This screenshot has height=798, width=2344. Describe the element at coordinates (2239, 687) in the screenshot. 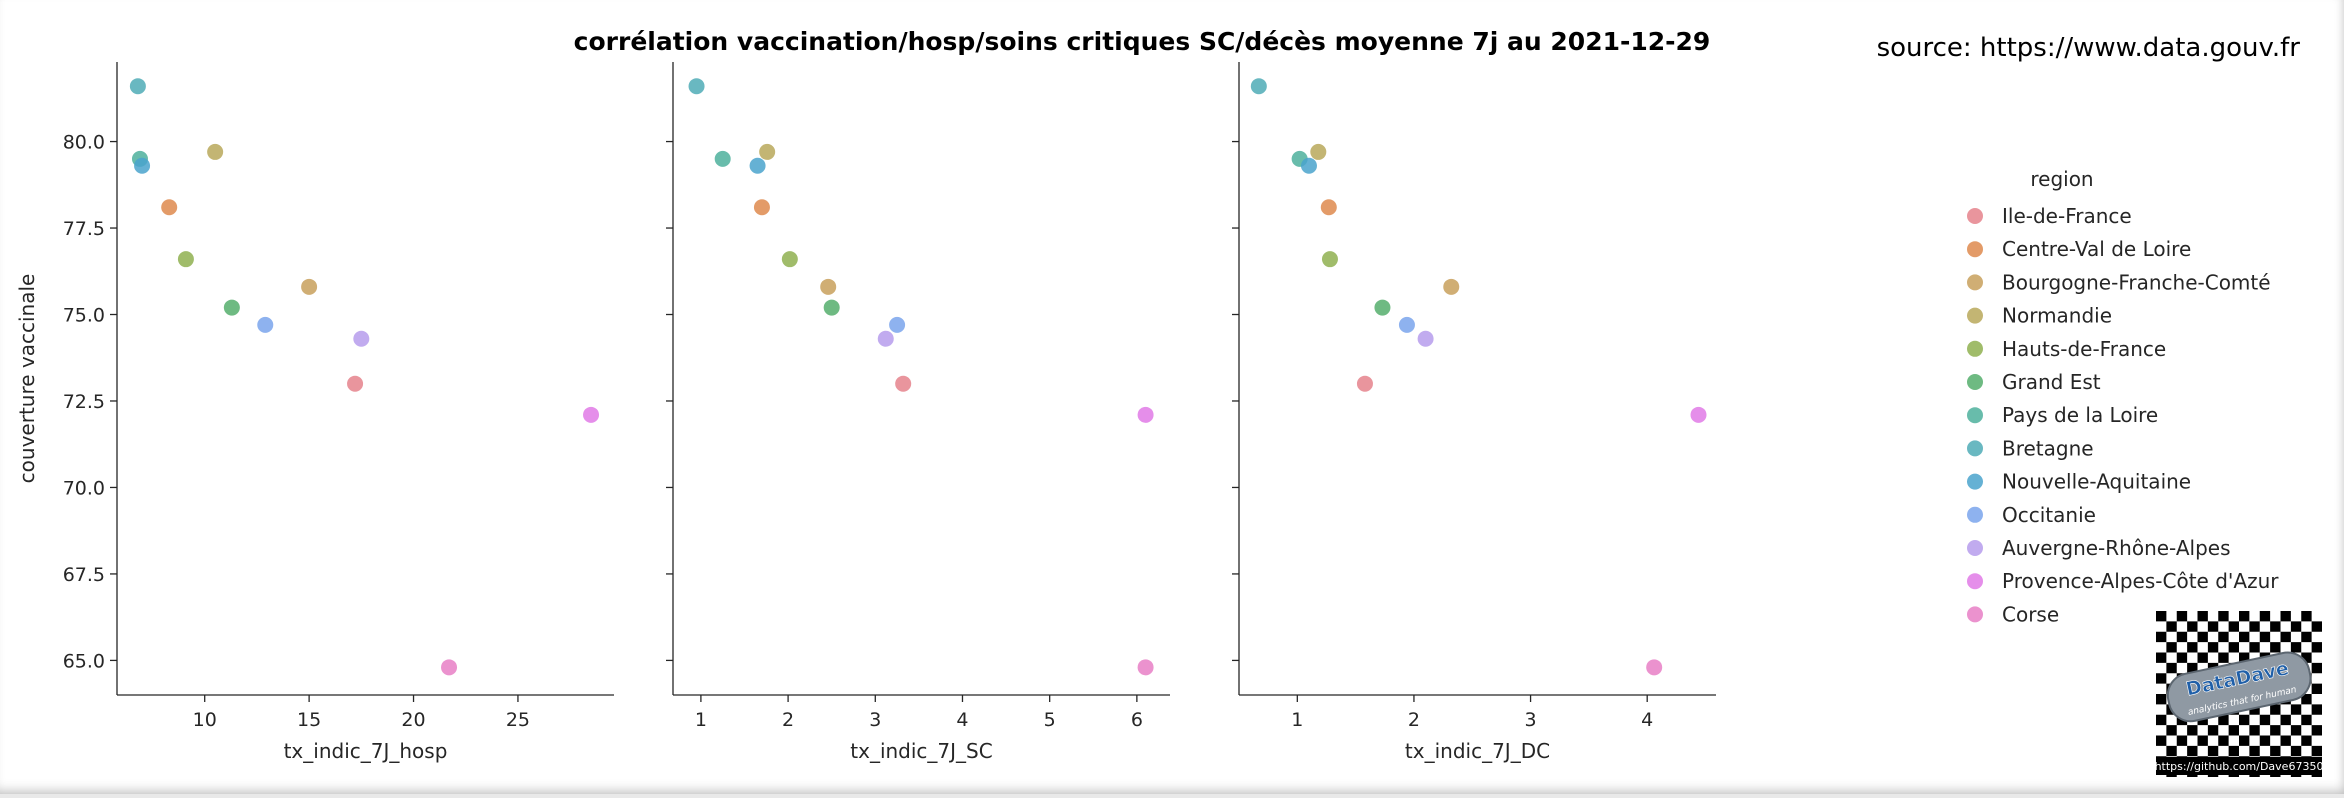

I see `logo-pill` at that location.